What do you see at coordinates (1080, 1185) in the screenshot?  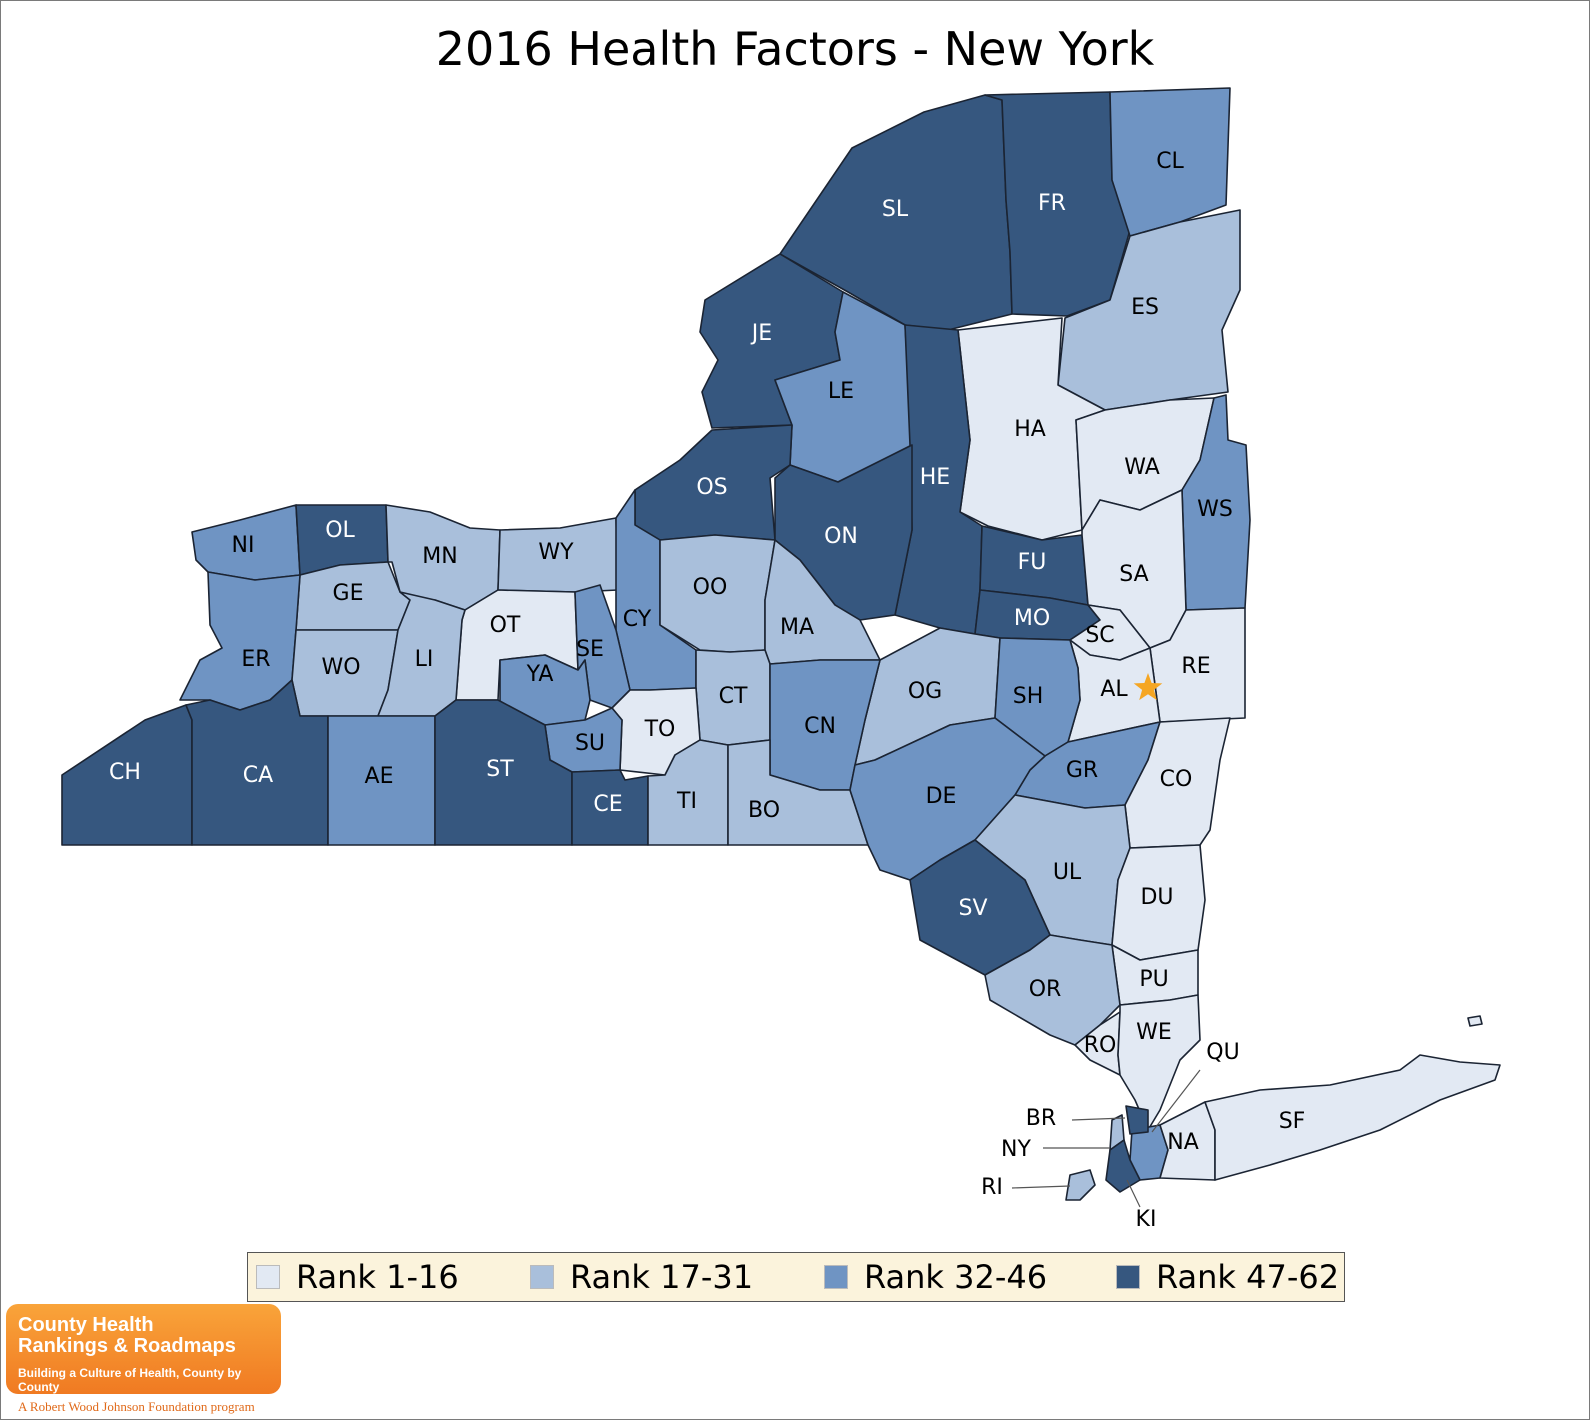 I see `county-ri` at bounding box center [1080, 1185].